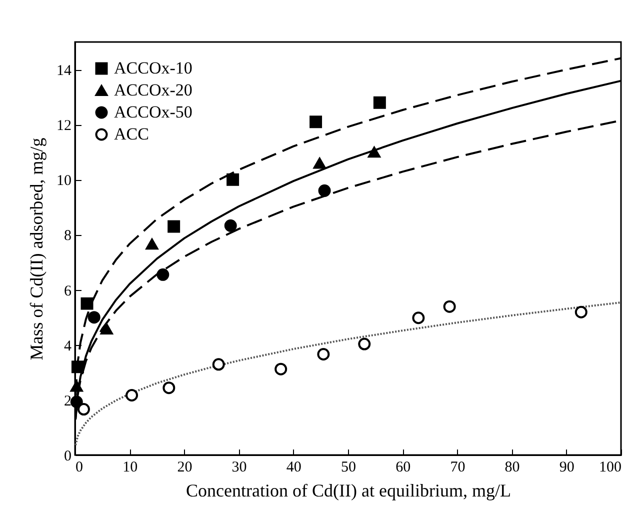  What do you see at coordinates (348, 468) in the screenshot?
I see `x-tick-label: 50` at bounding box center [348, 468].